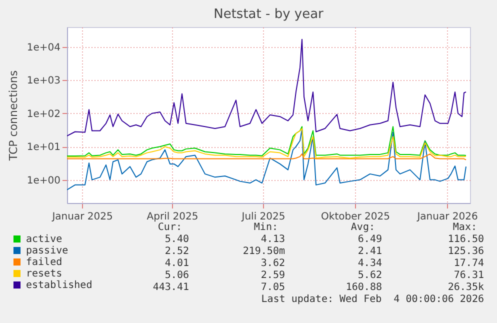 The image size is (497, 323). I want to click on x-tick-label: Januar 2026, so click(447, 217).